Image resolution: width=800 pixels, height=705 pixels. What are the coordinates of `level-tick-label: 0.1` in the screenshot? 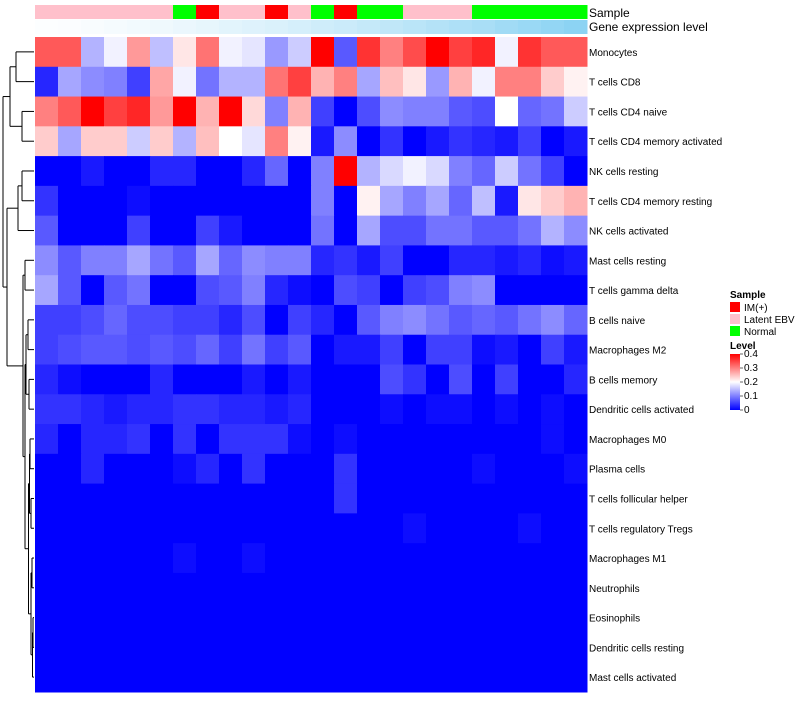 It's located at (751, 396).